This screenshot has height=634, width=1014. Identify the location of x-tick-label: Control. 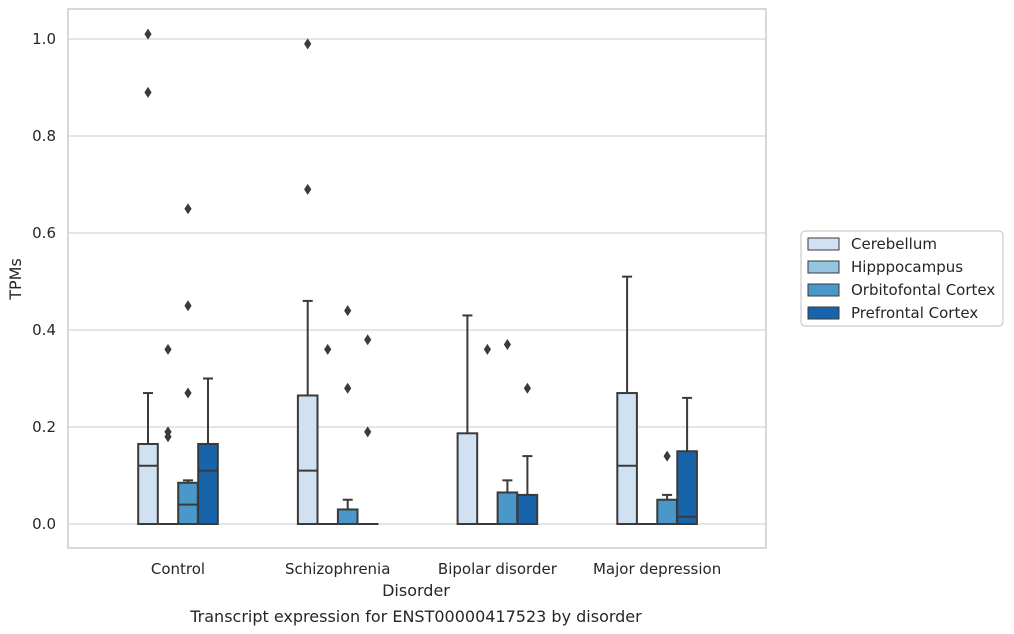
(178, 569).